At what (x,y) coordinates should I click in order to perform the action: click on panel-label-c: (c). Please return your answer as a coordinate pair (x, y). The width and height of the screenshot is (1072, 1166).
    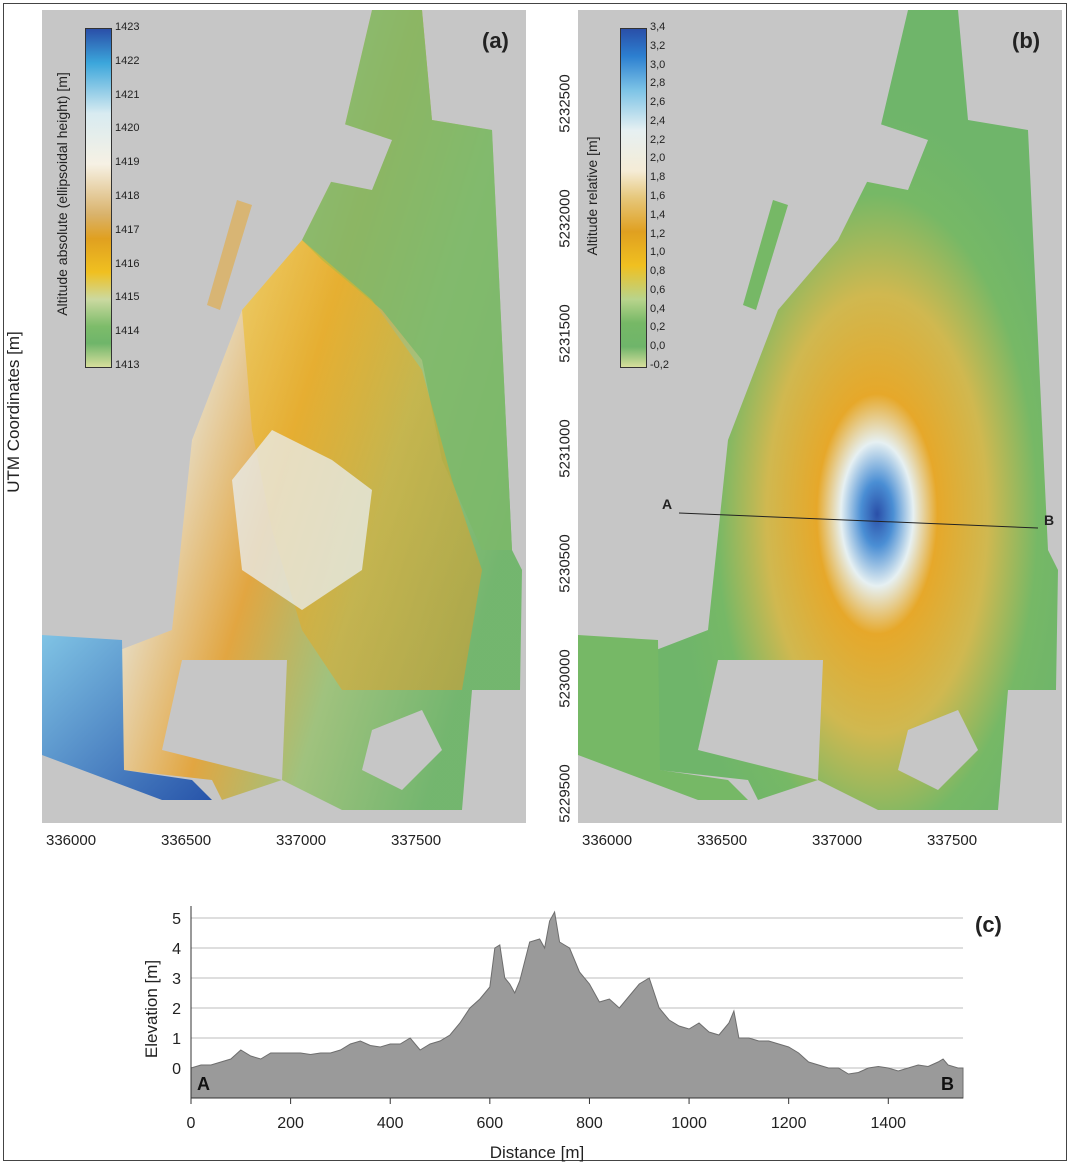
    Looking at the image, I should click on (988, 924).